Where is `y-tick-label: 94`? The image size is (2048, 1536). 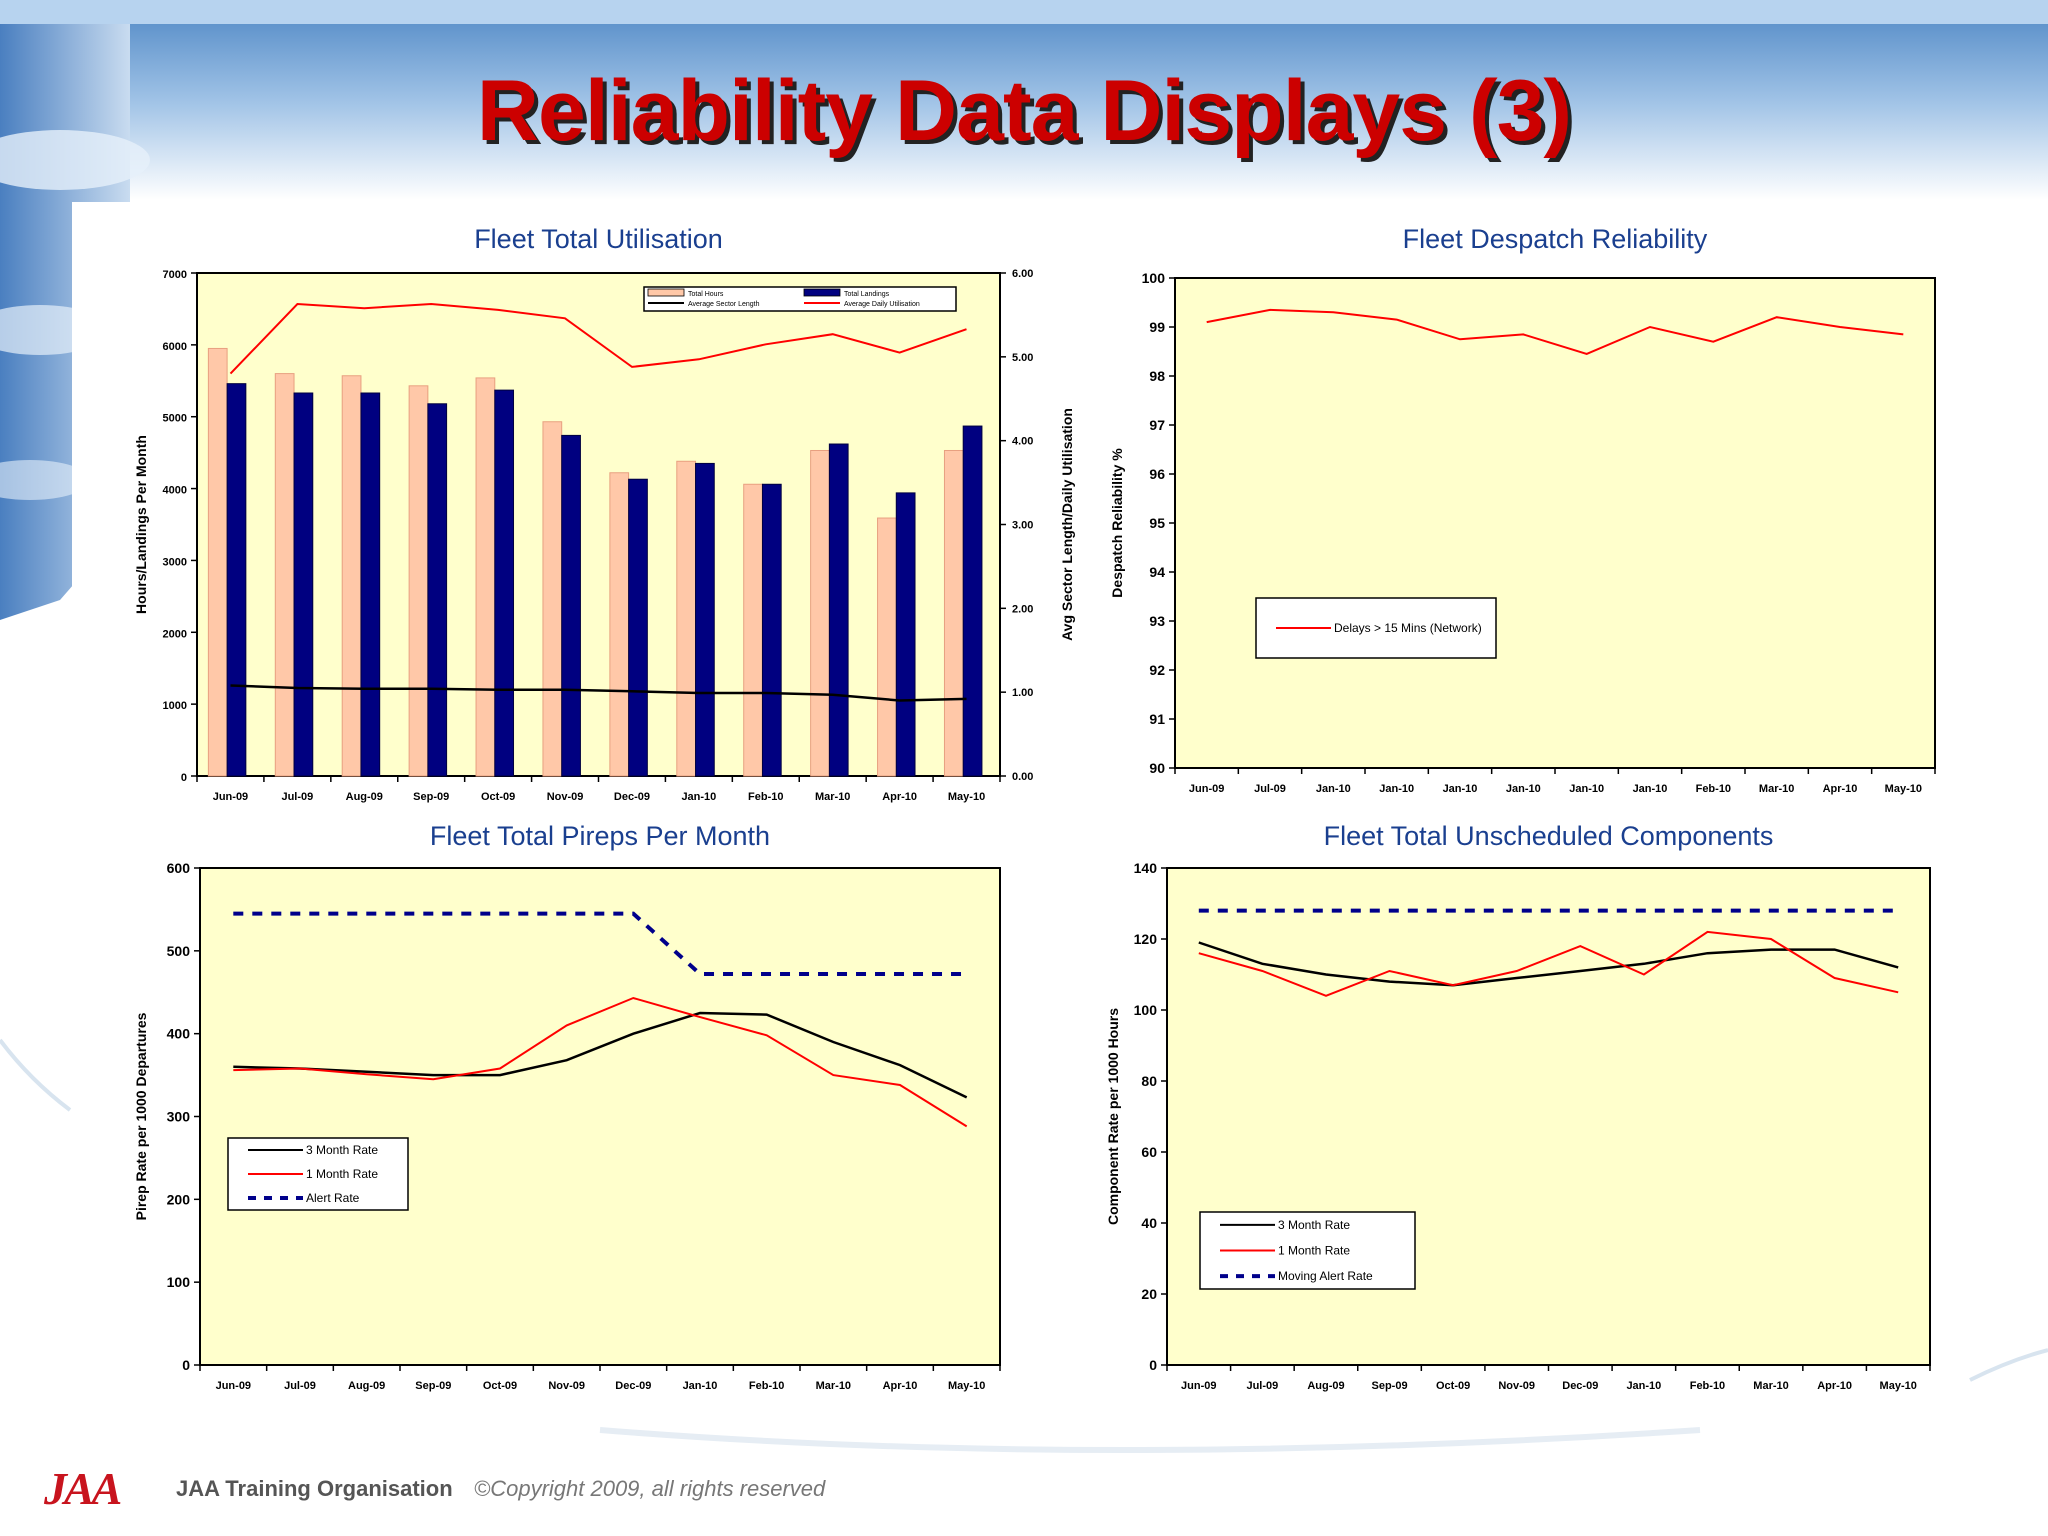
y-tick-label: 94 is located at coordinates (1157, 572).